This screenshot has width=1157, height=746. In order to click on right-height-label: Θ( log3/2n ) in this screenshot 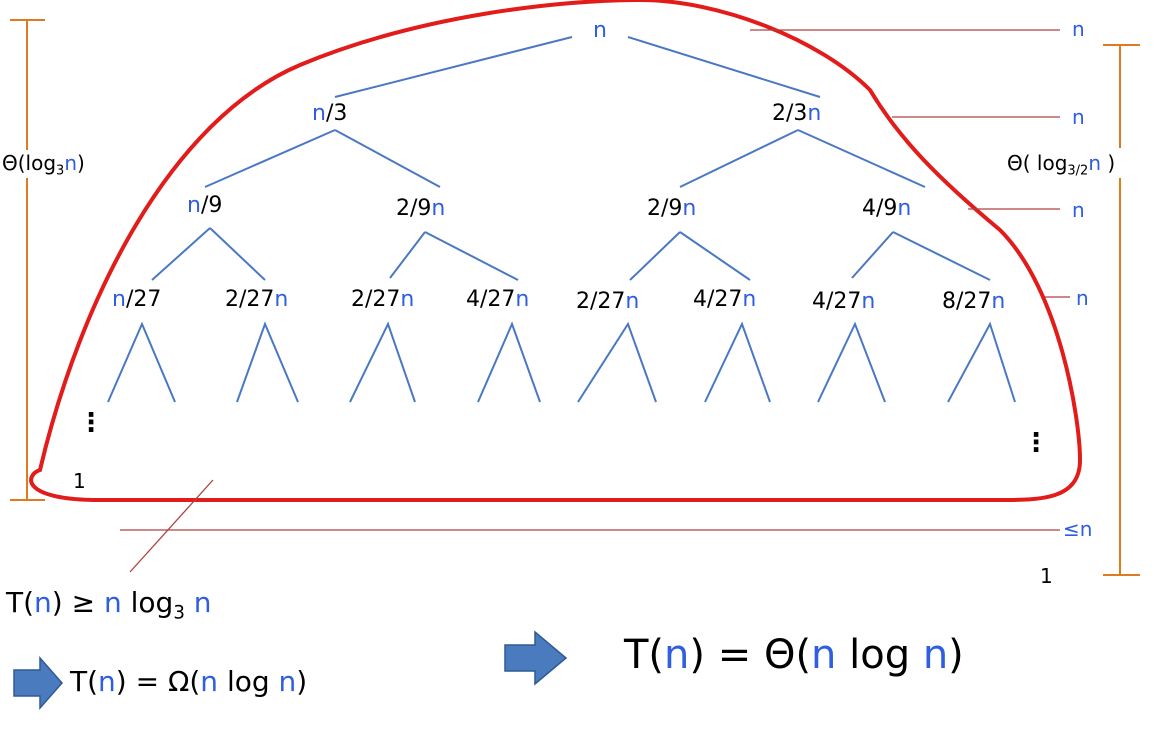, I will do `click(1061, 165)`.